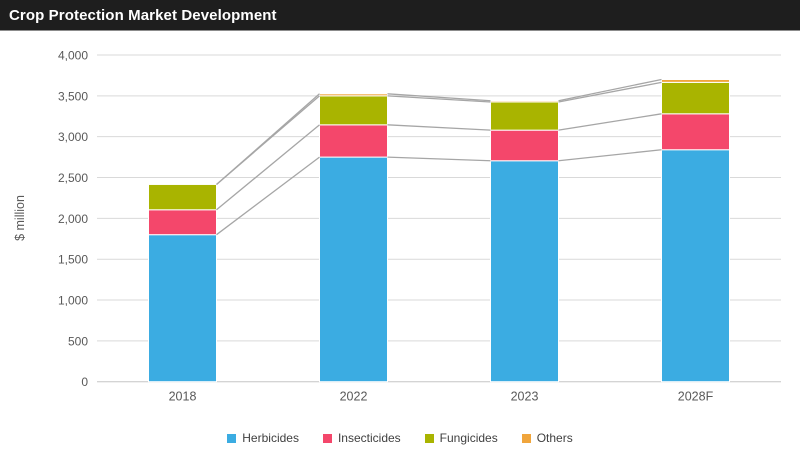 The width and height of the screenshot is (800, 453). I want to click on x-axis-labels: 2018 2022 2023 2028F, so click(441, 397).